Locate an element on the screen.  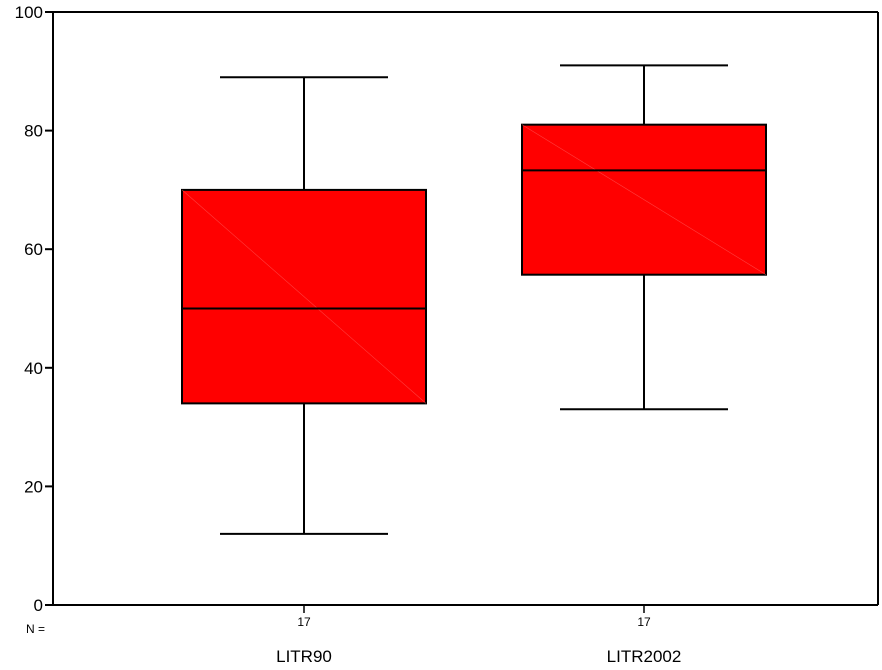
y-tick-label: 0 is located at coordinates (38, 605).